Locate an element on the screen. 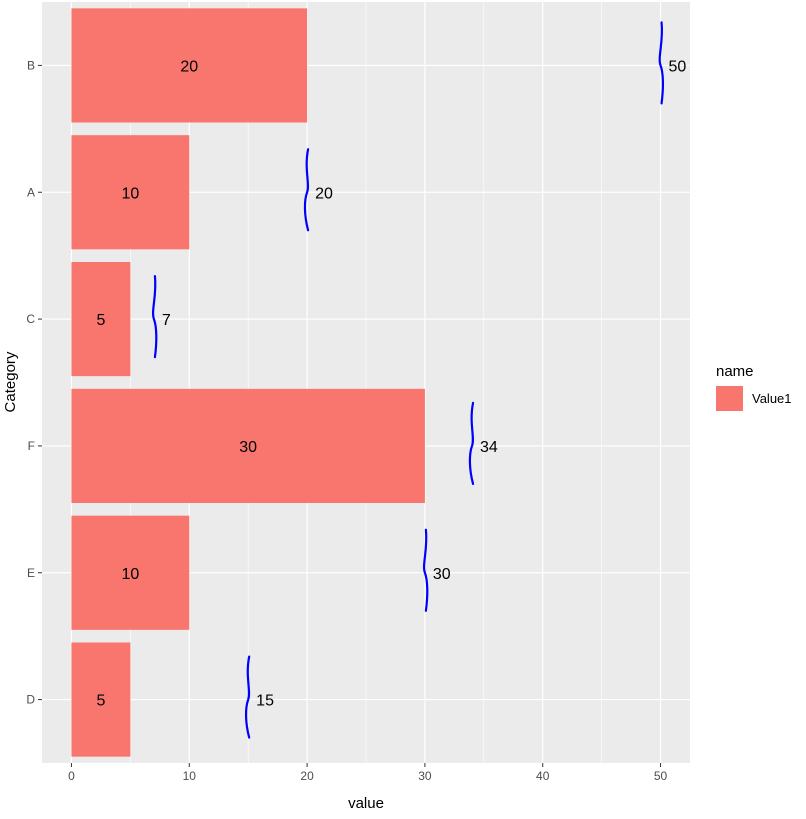  bar-label-F: 30 is located at coordinates (248, 447).